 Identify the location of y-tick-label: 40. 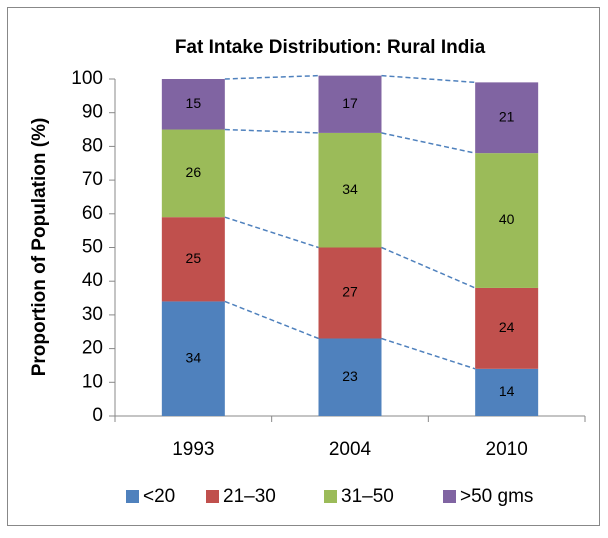
(92, 280).